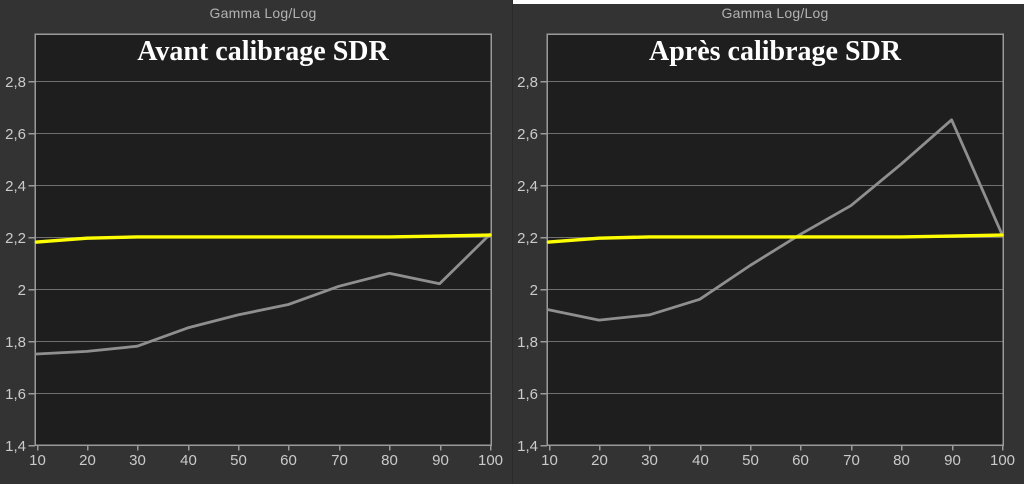  What do you see at coordinates (263, 51) in the screenshot?
I see `chart-title: Avant calibrage SDR` at bounding box center [263, 51].